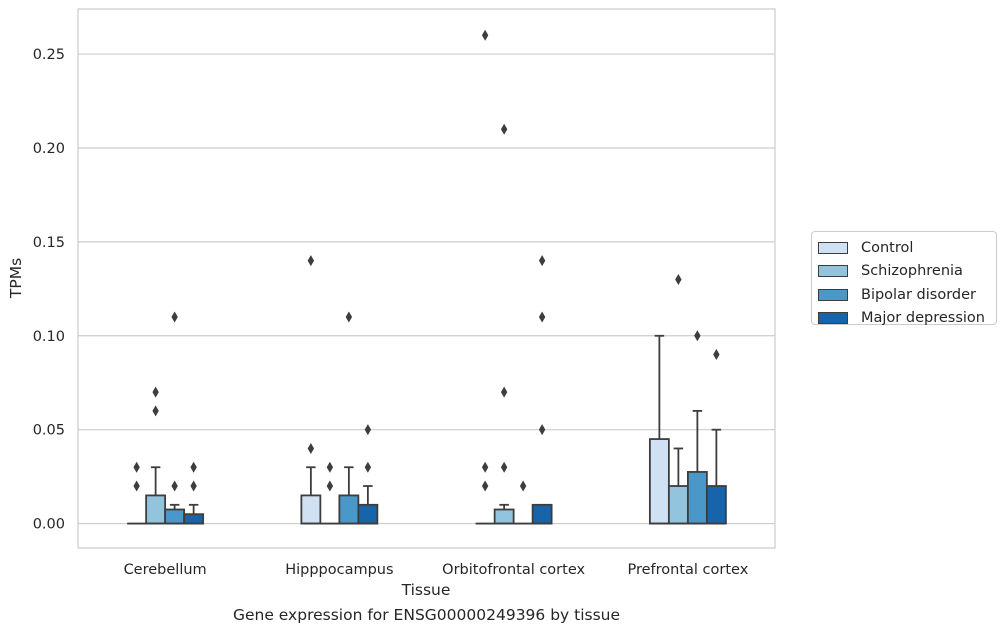 This screenshot has height=634, width=1007. I want to click on legend-item-schizophrenia: Schizophrenia, so click(907, 272).